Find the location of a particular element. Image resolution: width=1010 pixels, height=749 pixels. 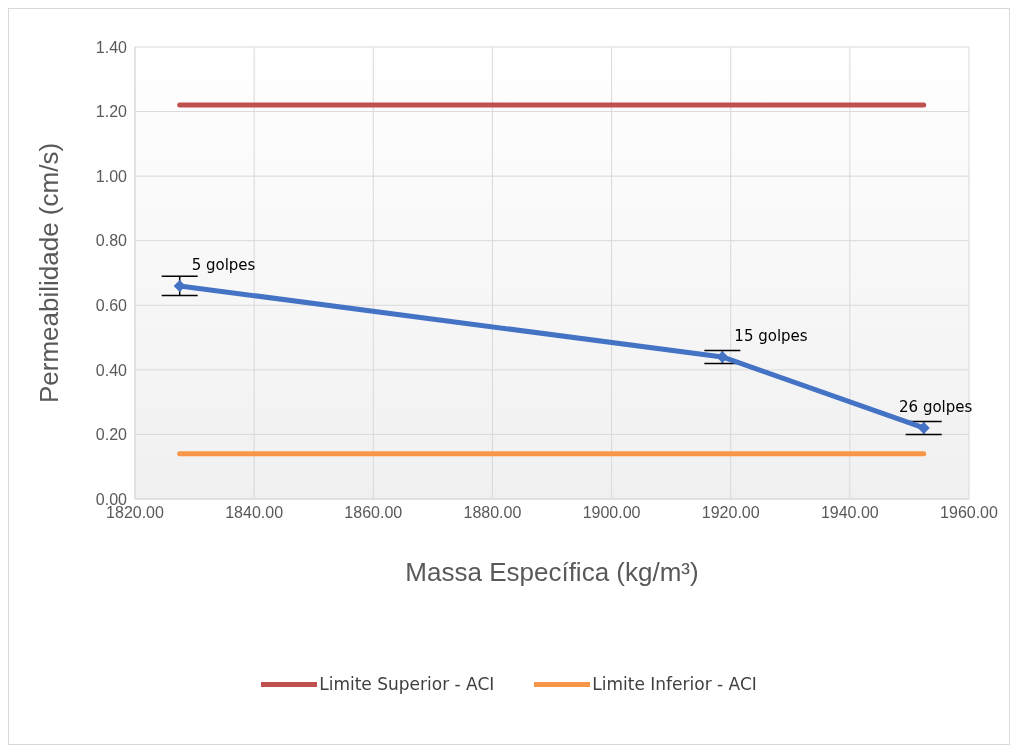

x-tick-label: 1900.00 is located at coordinates (611, 513).